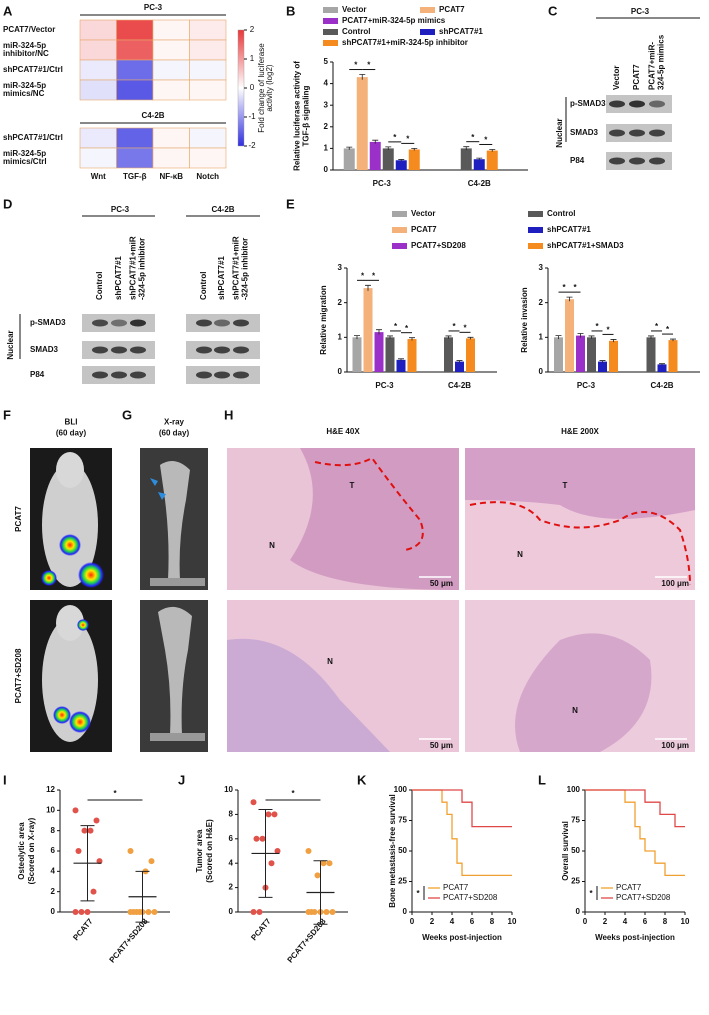 This screenshot has height=1015, width=709. What do you see at coordinates (575, 820) in the screenshot?
I see `y-tick-label: 75` at bounding box center [575, 820].